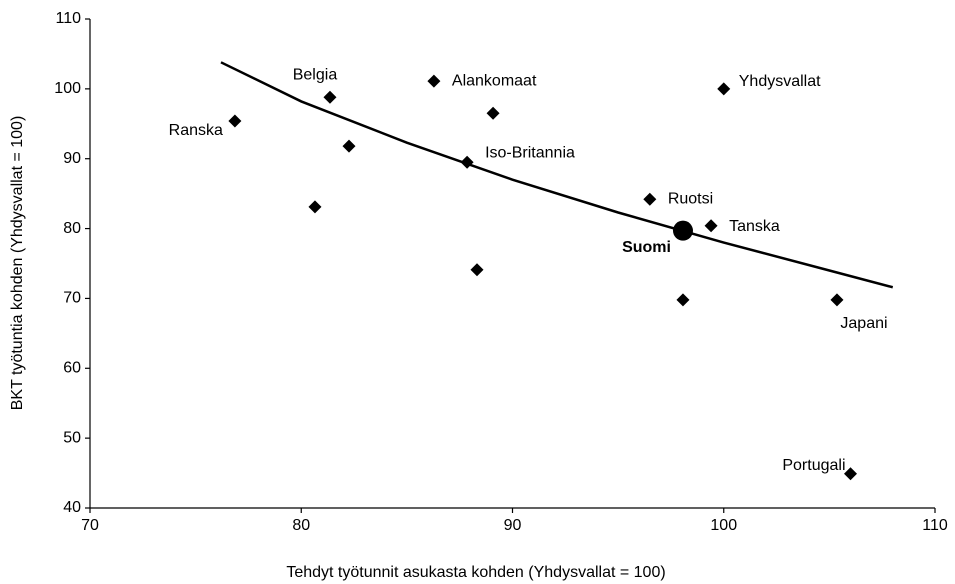 The height and width of the screenshot is (584, 955). Describe the element at coordinates (72, 228) in the screenshot. I see `y-tick-label: 80` at that location.